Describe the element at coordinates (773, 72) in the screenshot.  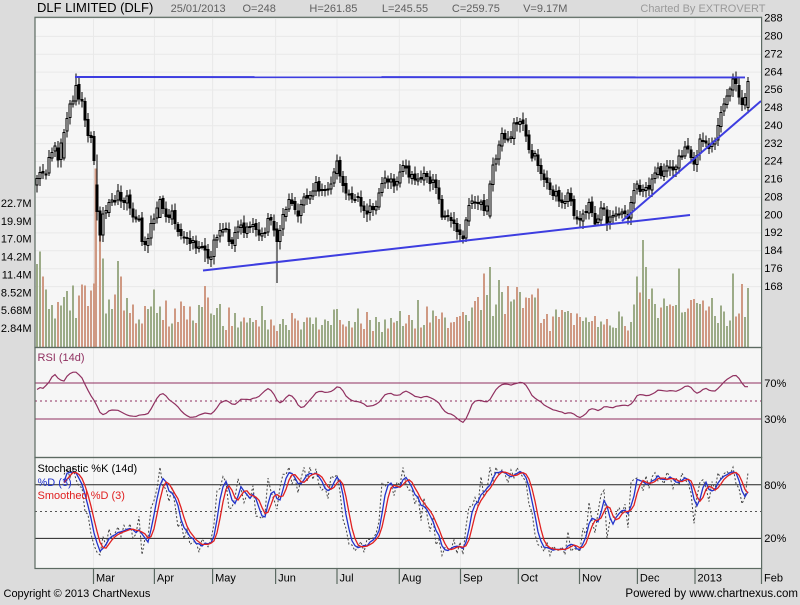
I see `svg-text: 264` at that location.